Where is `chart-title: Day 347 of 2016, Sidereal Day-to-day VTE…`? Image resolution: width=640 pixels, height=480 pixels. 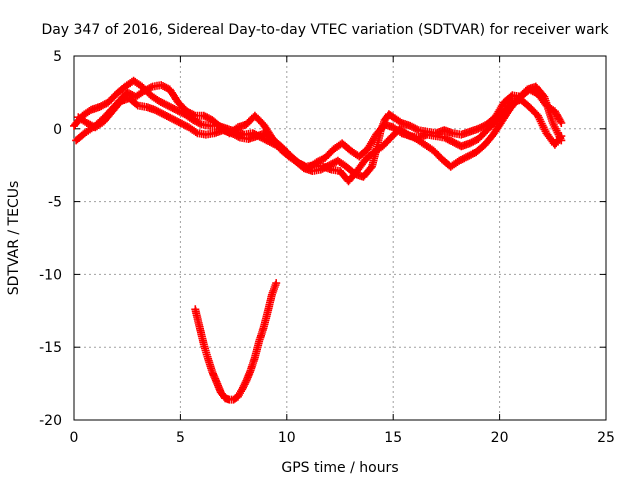 chart-title: Day 347 of 2016, Sidereal Day-to-day VTE… is located at coordinates (325, 30).